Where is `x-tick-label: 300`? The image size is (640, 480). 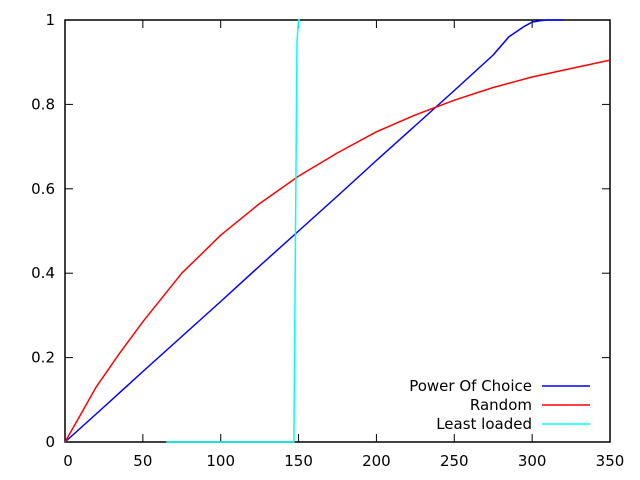 x-tick-label: 300 is located at coordinates (532, 461).